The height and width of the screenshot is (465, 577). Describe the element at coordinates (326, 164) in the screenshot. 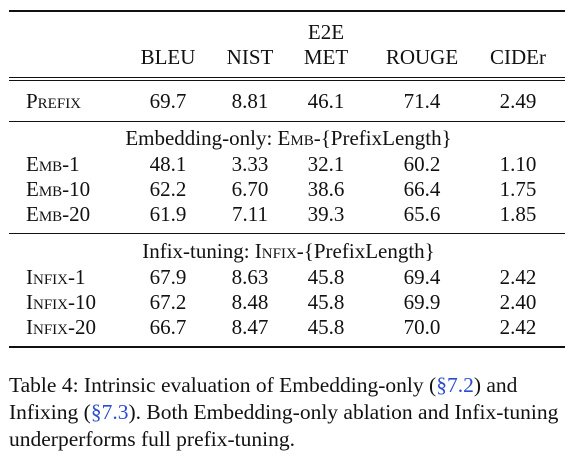

I see `cell: 32.1` at that location.